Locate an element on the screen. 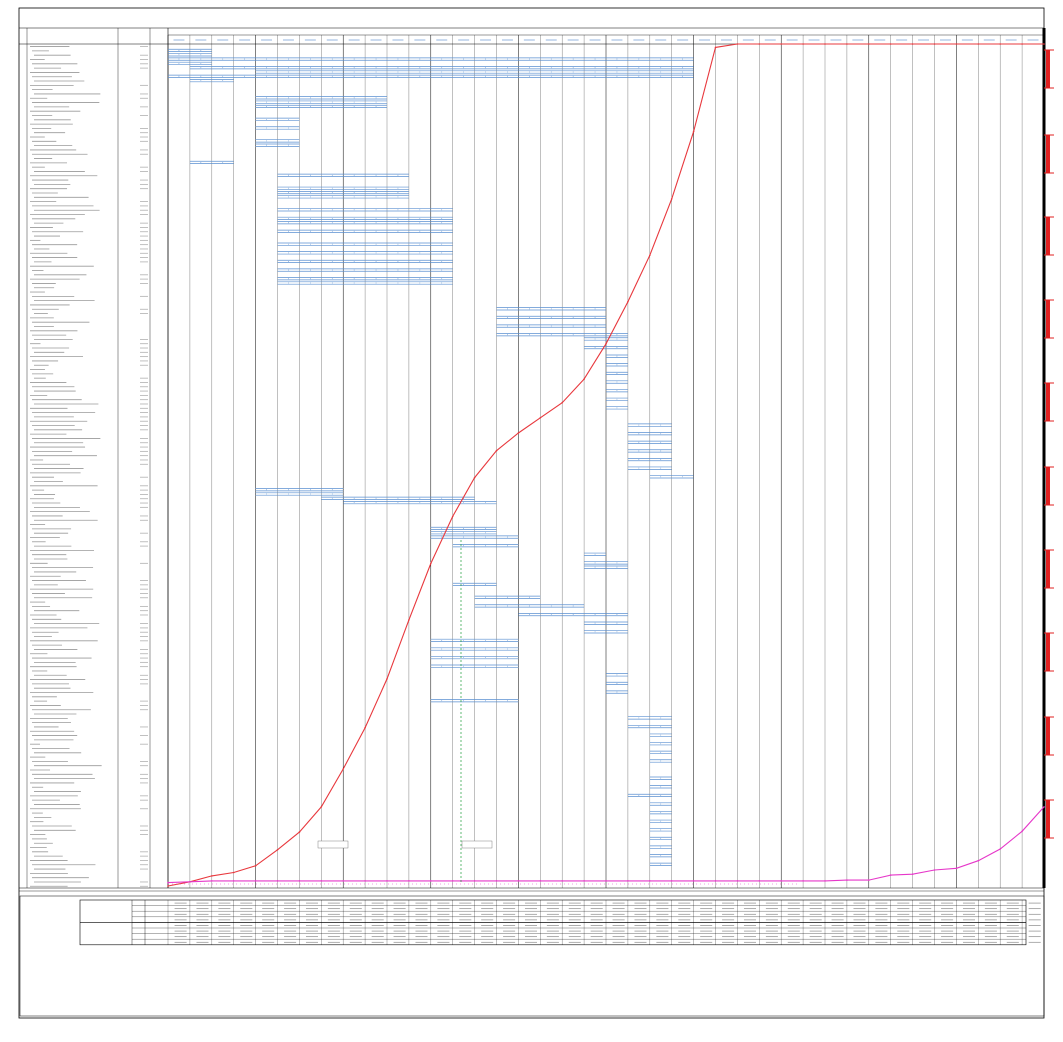  summary-table-layer is located at coordinates (532, 953).